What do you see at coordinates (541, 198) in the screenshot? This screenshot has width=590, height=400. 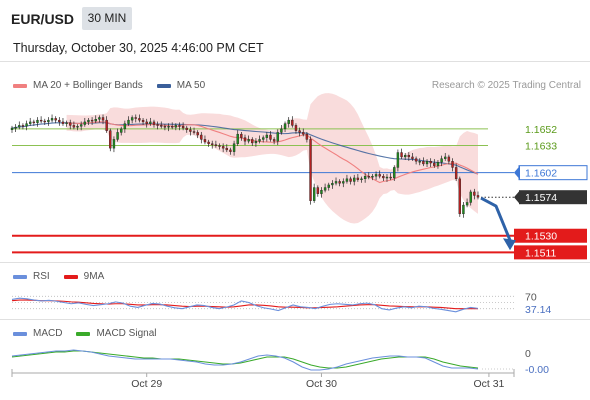 I see `last-price-label: 1.1574` at bounding box center [541, 198].